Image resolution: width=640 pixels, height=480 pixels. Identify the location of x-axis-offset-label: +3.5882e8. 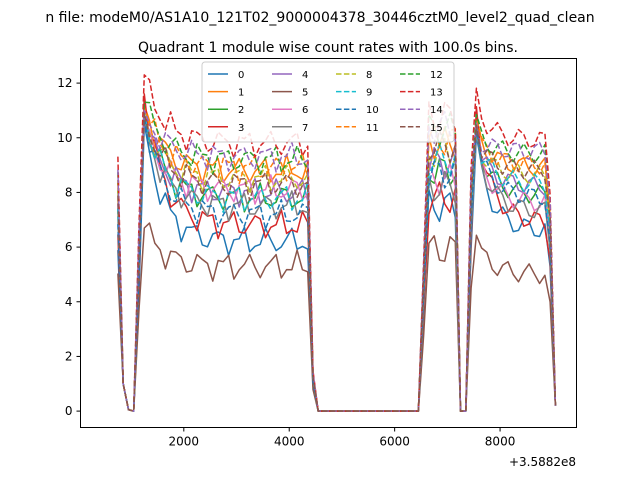
(542, 462).